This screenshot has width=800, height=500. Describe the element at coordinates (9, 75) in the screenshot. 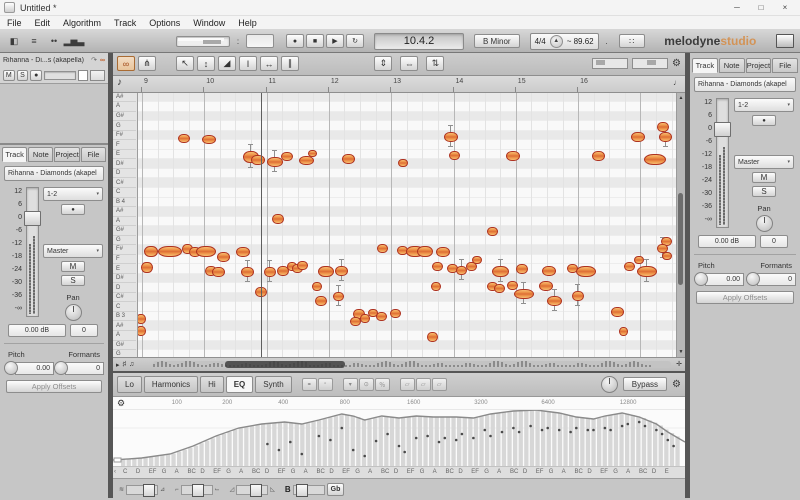

I see `mini-mute-button: M` at that location.